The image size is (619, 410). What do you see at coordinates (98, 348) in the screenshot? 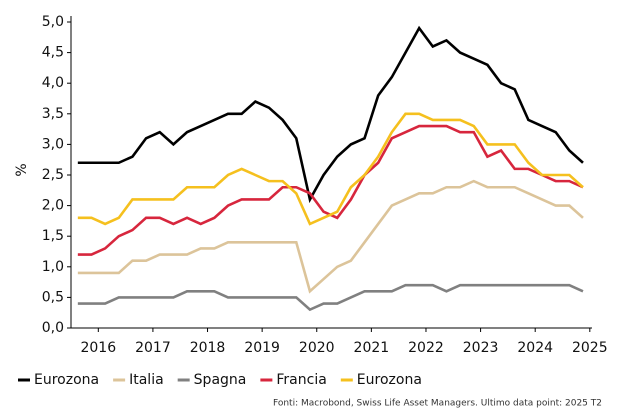
I see `x-tick-label: 2016` at bounding box center [98, 348].